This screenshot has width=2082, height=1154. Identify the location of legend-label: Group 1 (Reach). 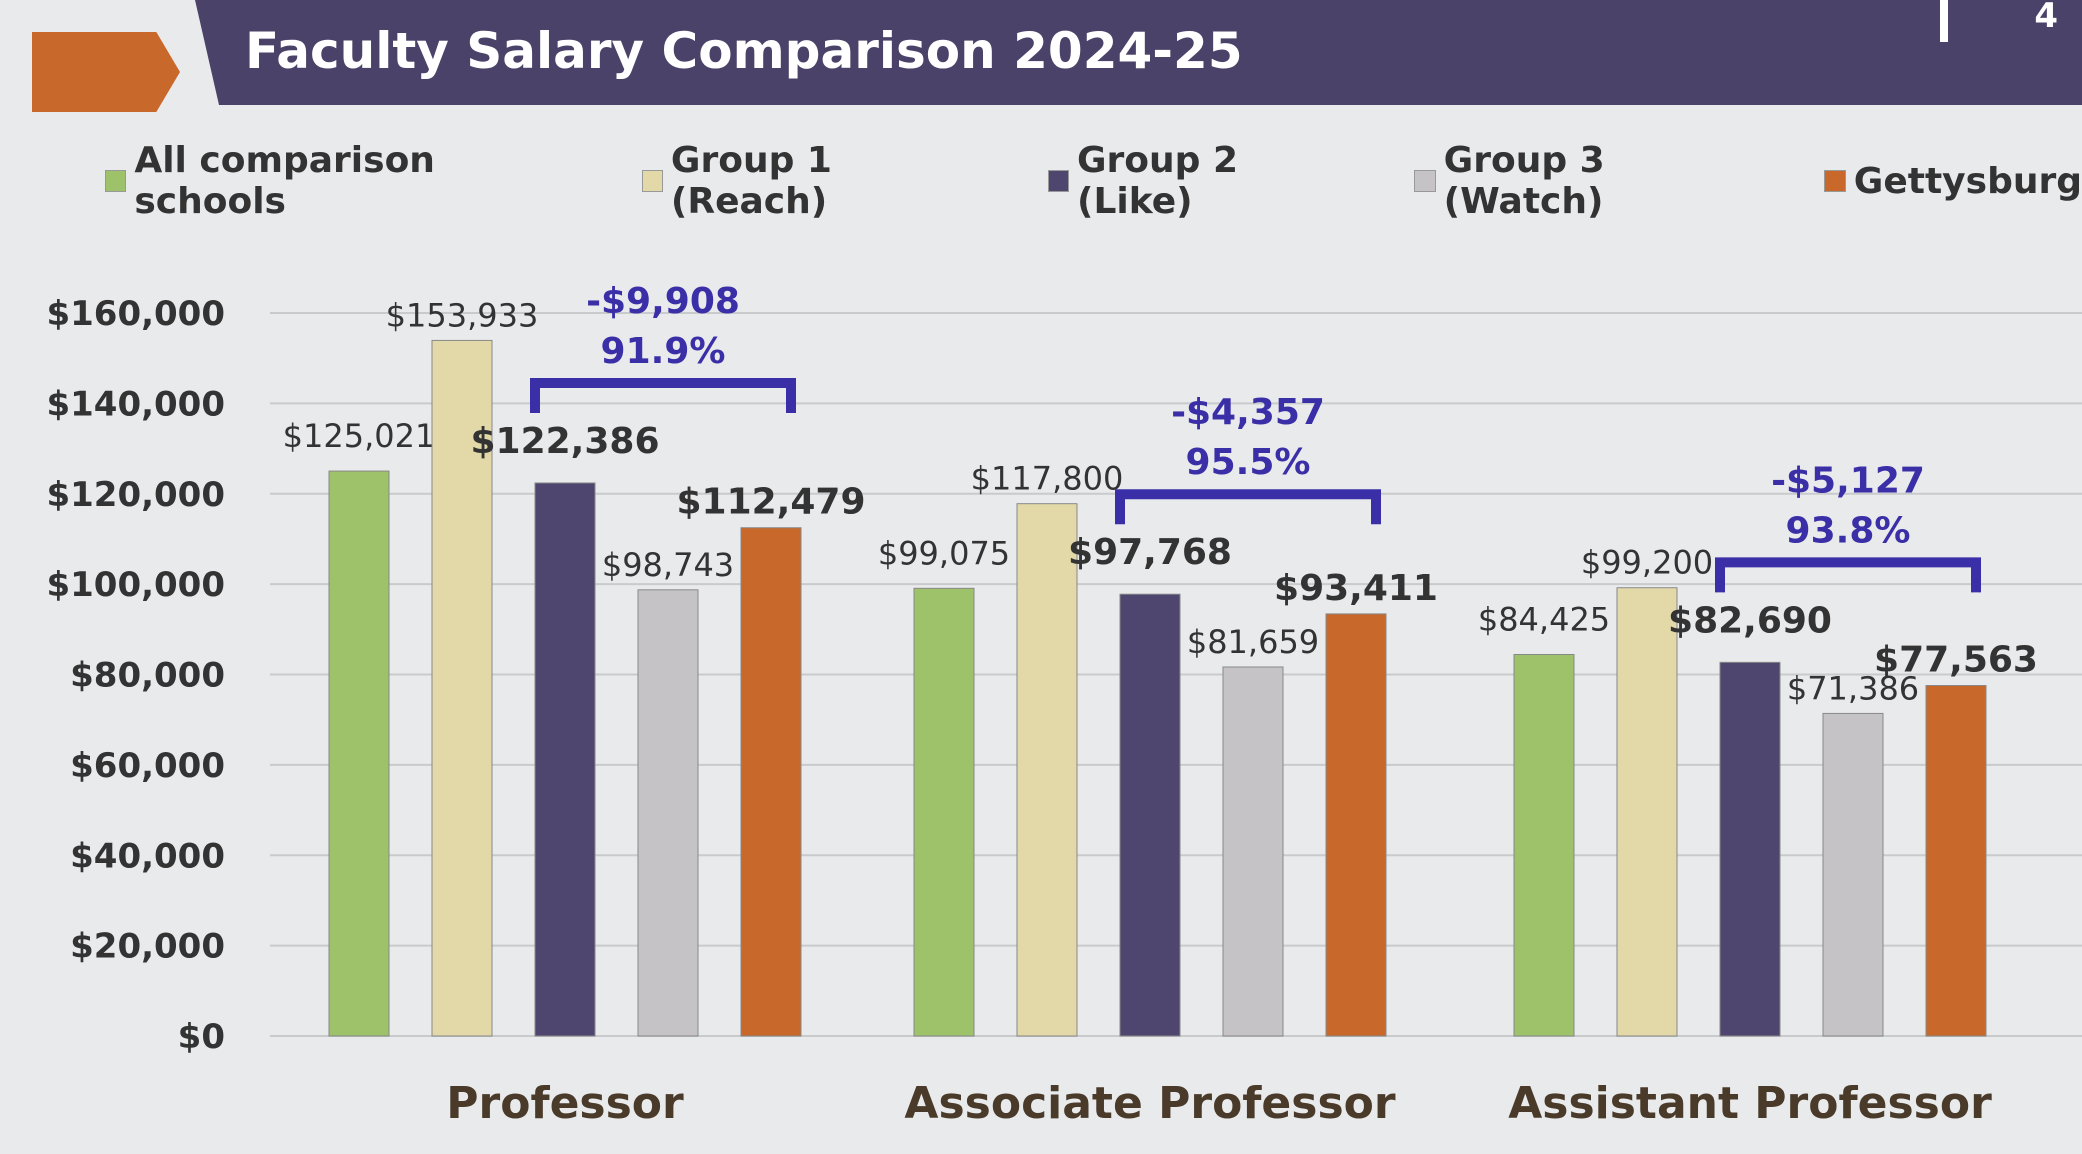
(751, 181).